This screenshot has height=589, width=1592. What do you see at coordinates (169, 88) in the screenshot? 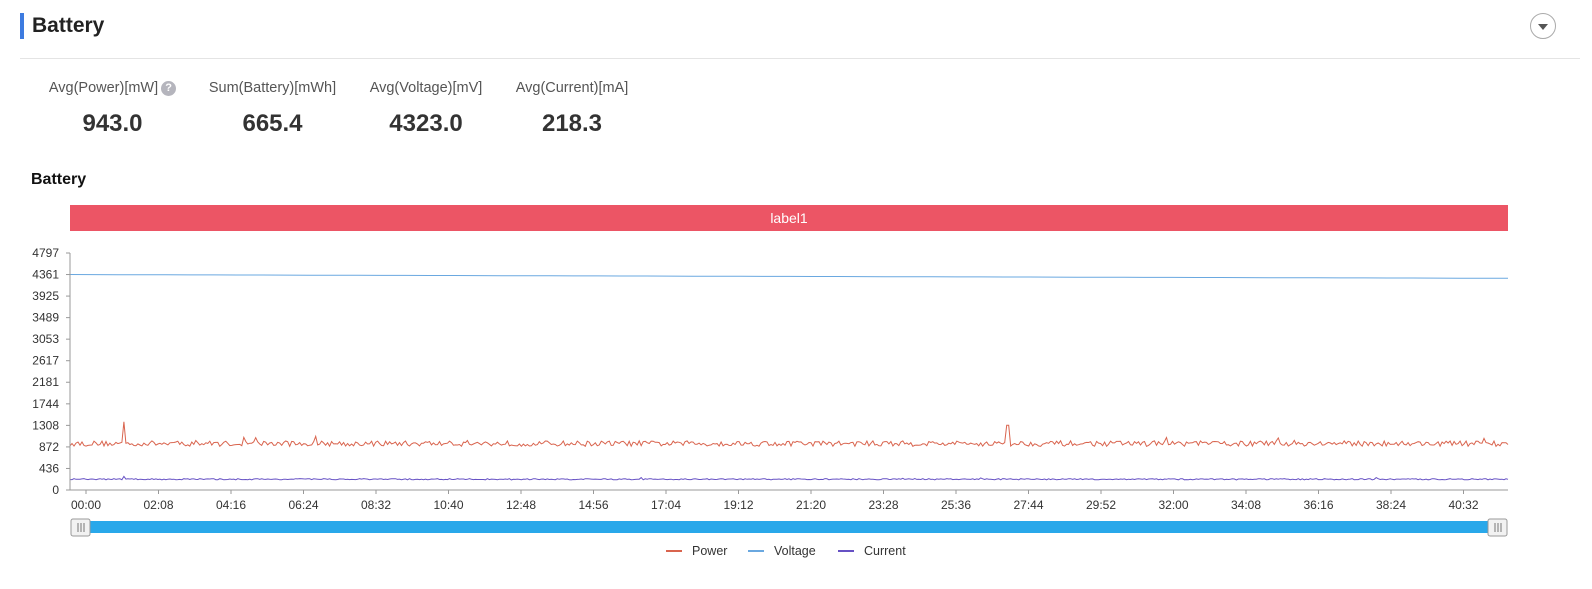
I see `help-icon: ?` at bounding box center [169, 88].